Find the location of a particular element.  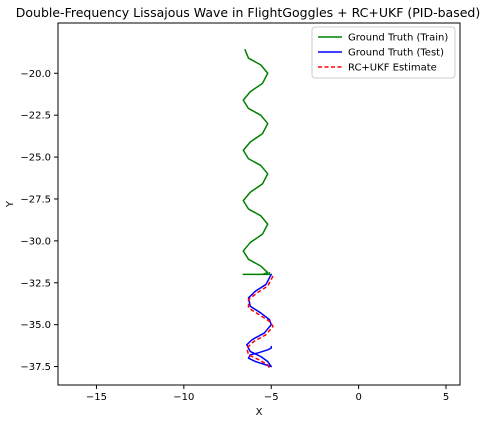

y-tick-label: −27.5 is located at coordinates (35, 199).